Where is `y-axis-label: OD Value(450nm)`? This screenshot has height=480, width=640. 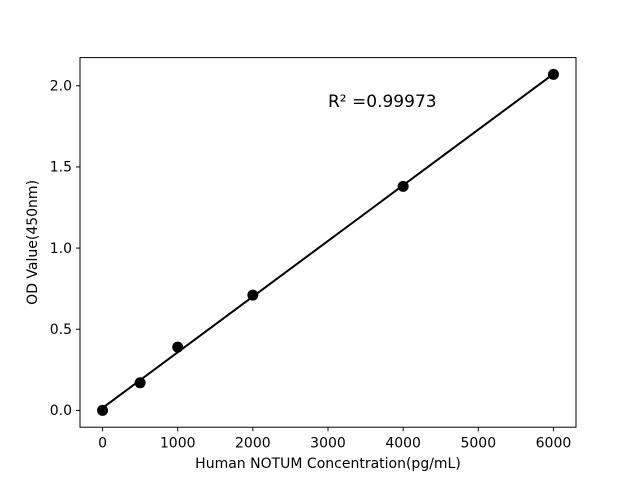
y-axis-label: OD Value(450nm) is located at coordinates (33, 242).